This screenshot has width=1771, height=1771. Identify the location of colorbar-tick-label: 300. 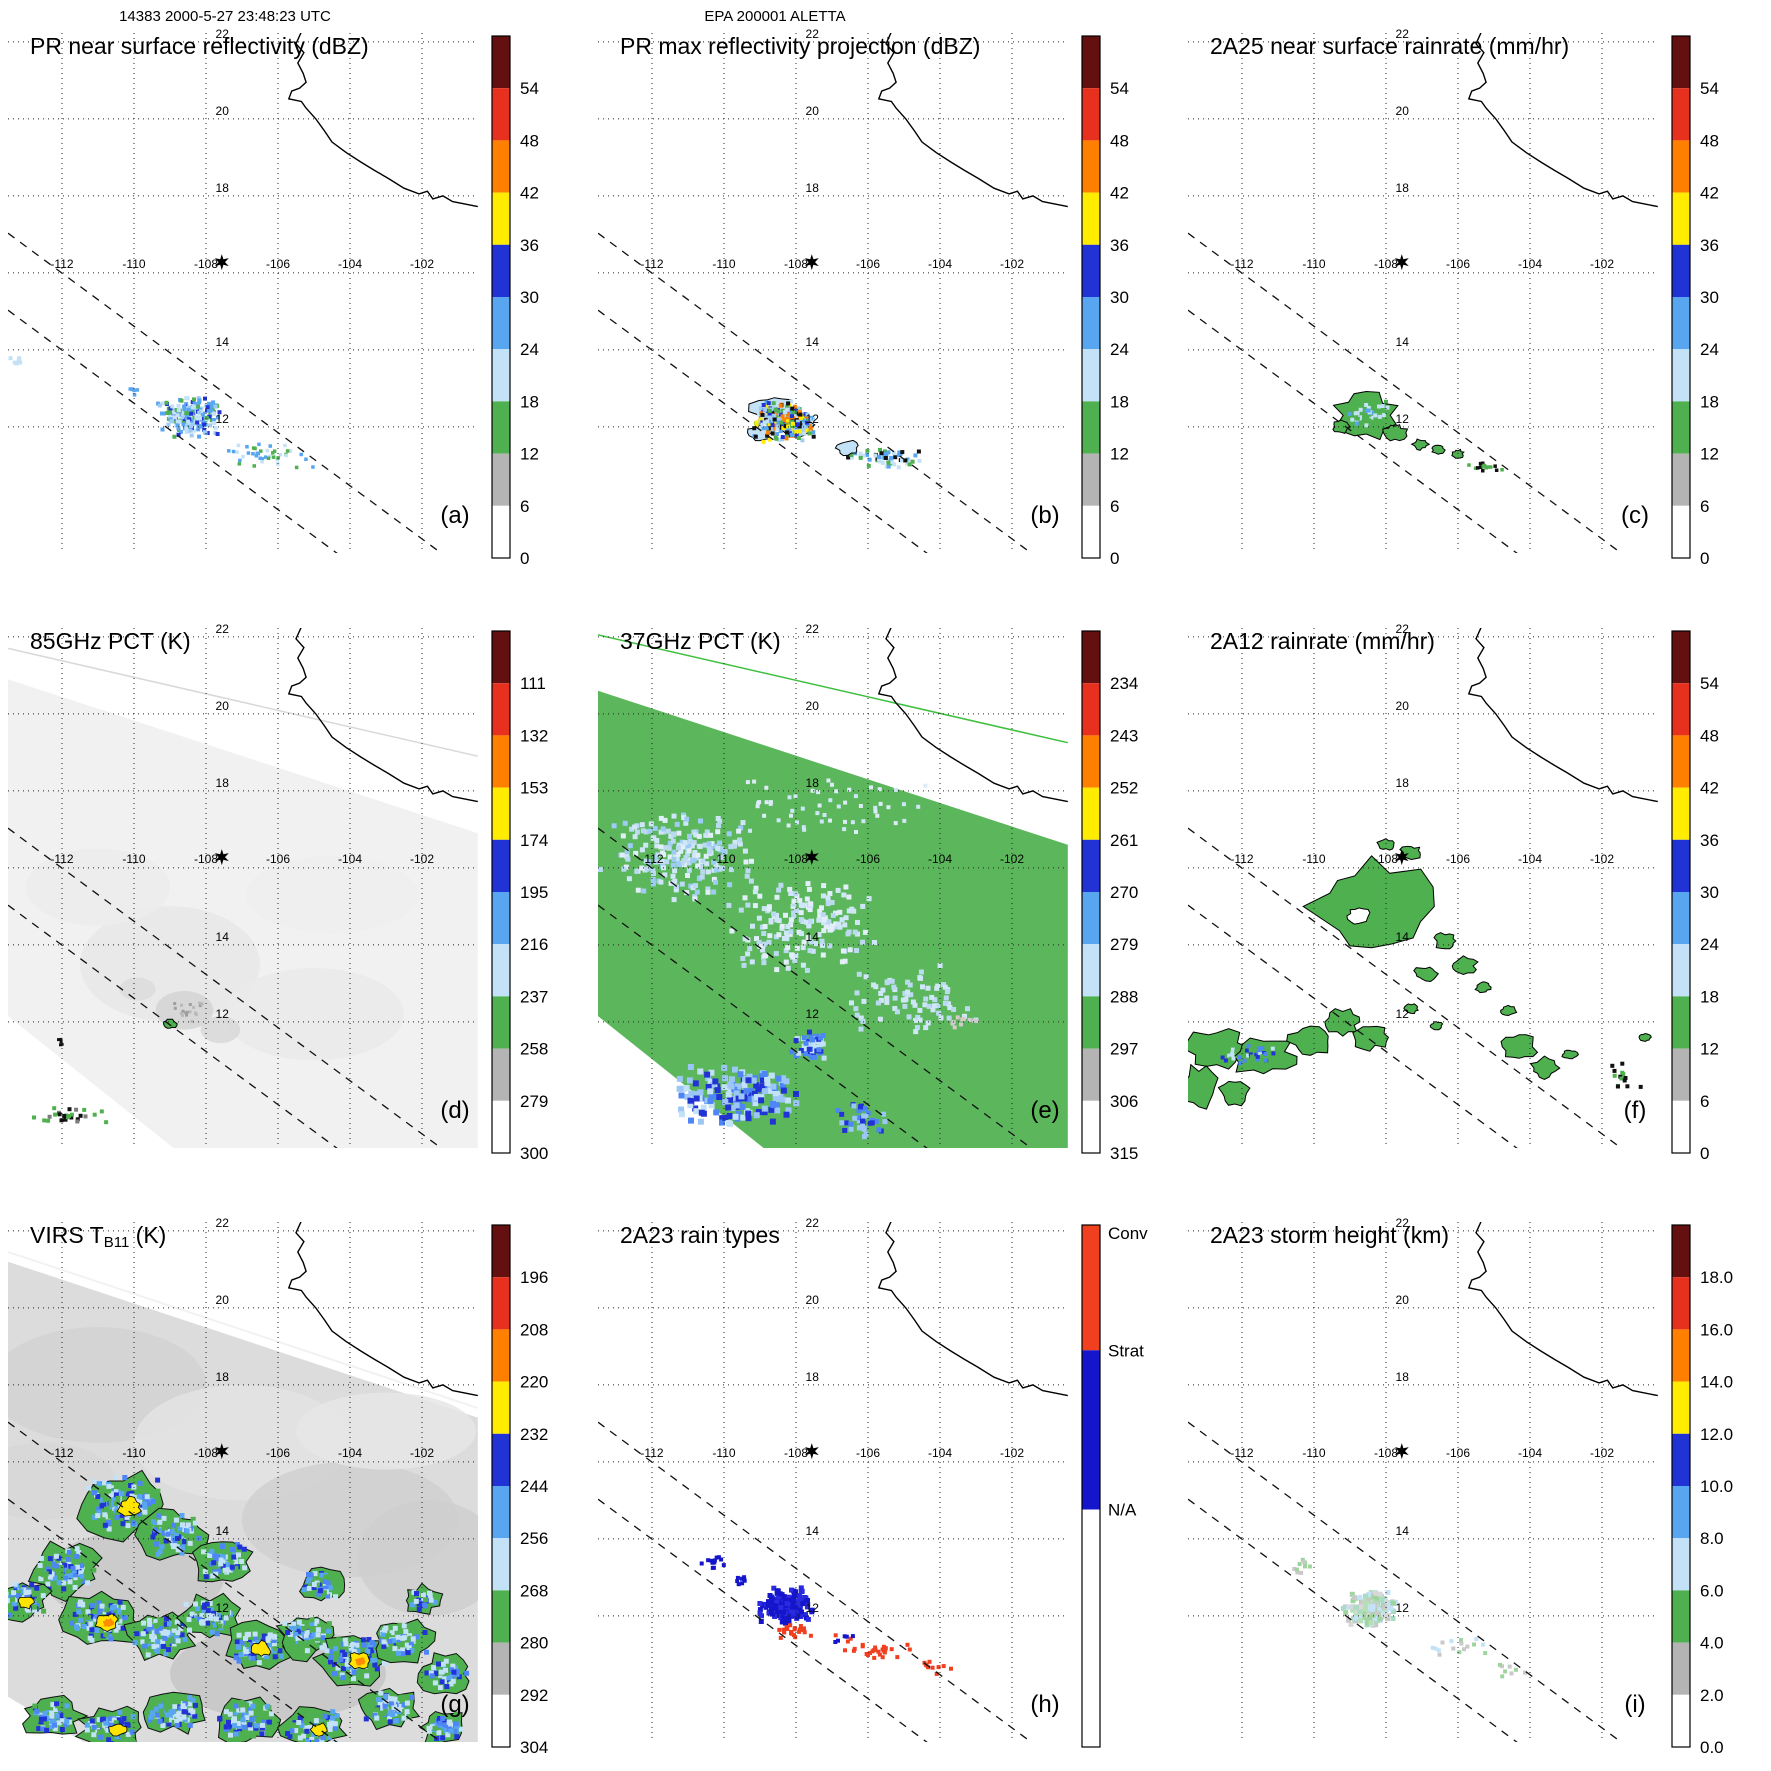
(534, 1153).